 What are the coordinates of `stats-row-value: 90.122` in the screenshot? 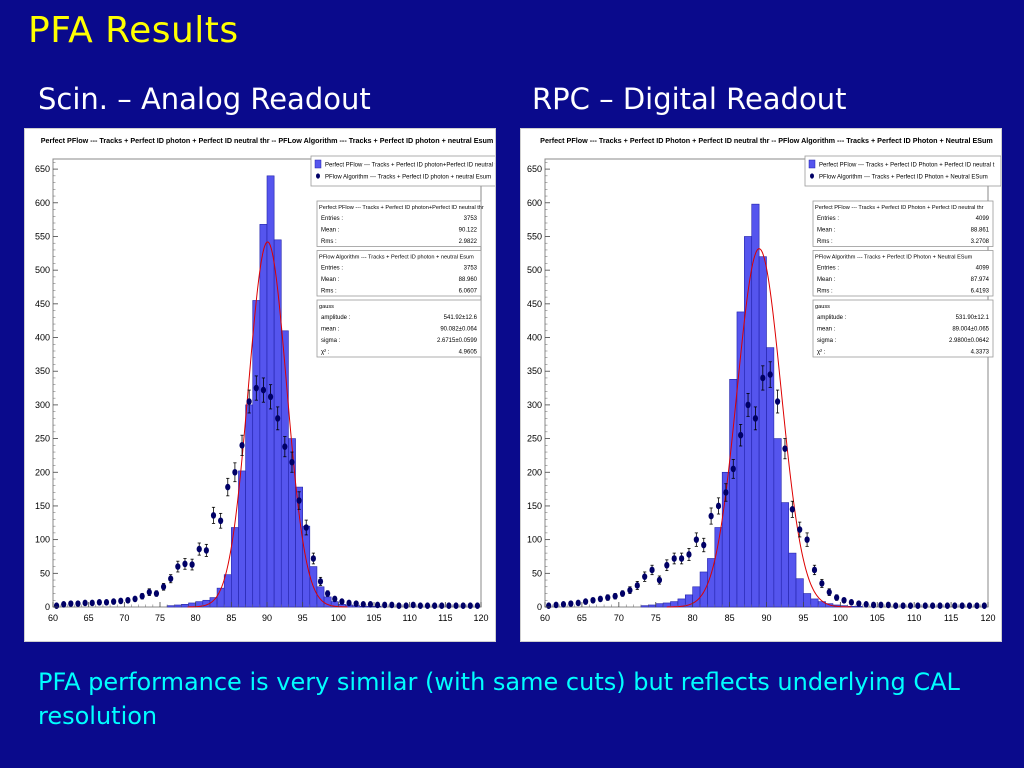 It's located at (468, 231).